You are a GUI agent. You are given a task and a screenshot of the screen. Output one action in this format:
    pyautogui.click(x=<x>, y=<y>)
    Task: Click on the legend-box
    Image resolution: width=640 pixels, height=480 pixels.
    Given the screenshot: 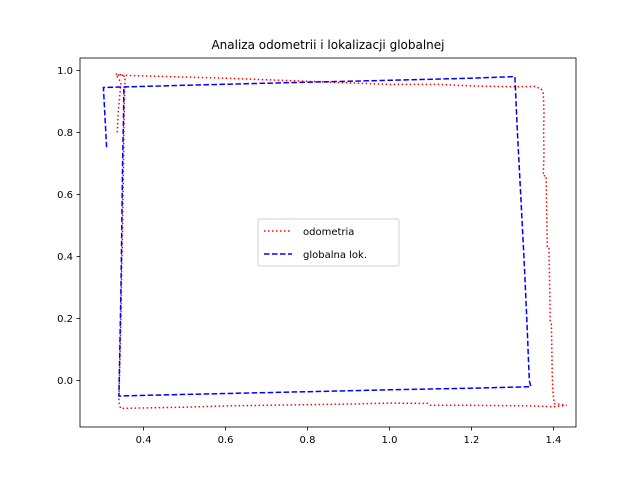 What is the action you would take?
    pyautogui.click(x=328, y=242)
    